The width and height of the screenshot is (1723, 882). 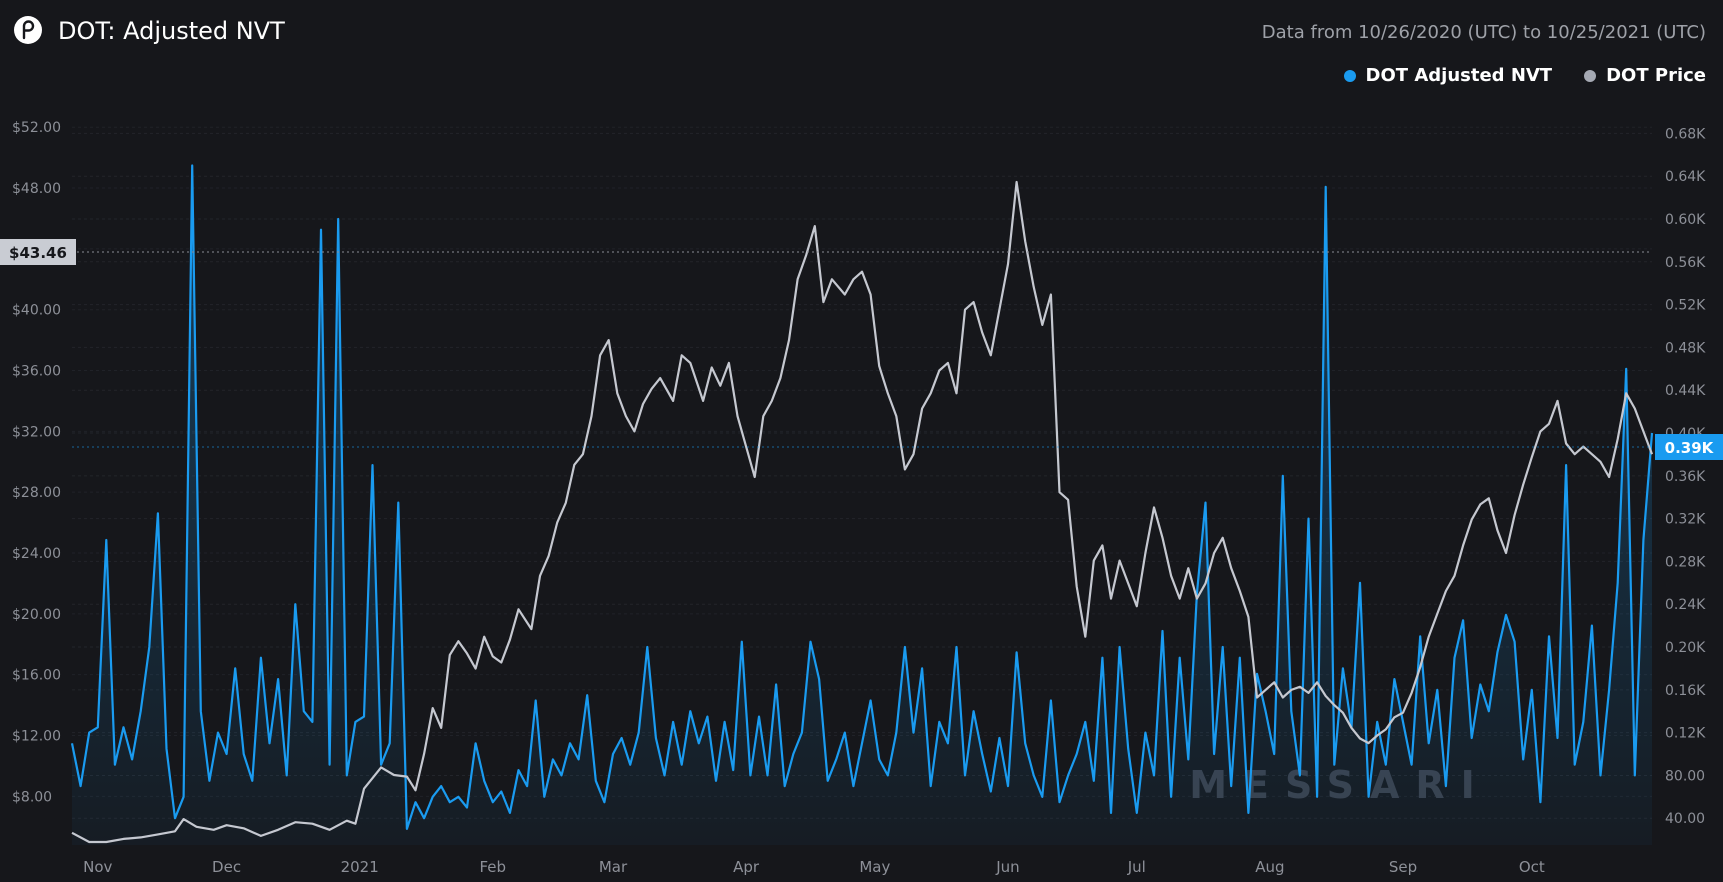 What do you see at coordinates (1685, 648) in the screenshot?
I see `right-tick-label: 0.20K` at bounding box center [1685, 648].